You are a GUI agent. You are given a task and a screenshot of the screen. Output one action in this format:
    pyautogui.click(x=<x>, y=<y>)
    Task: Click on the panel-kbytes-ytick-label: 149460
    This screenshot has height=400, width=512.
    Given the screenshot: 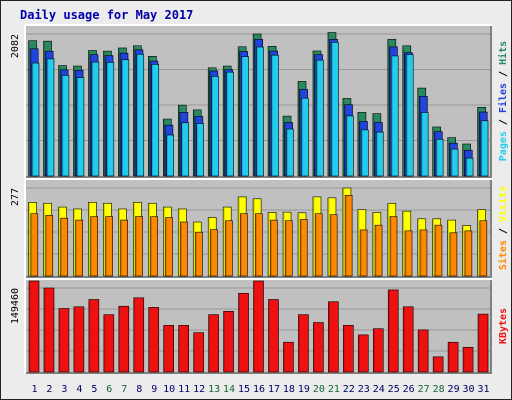 What is the action you would take?
    pyautogui.click(x=15, y=306)
    